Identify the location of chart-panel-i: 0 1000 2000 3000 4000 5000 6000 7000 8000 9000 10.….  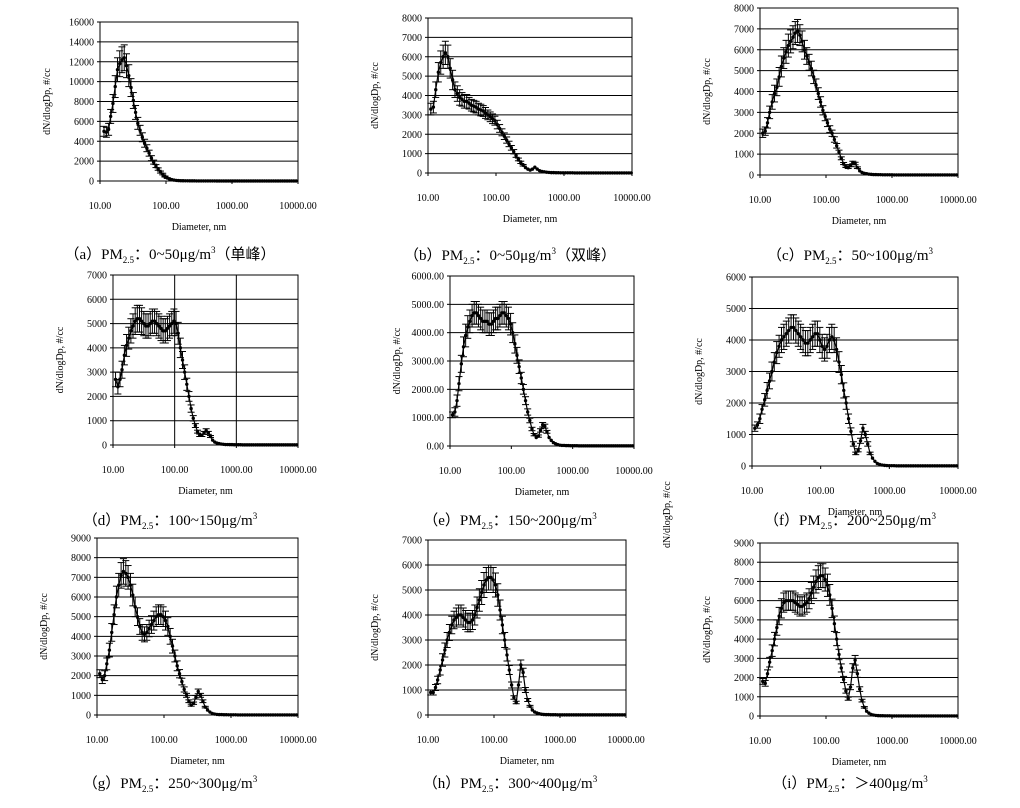
(850, 672).